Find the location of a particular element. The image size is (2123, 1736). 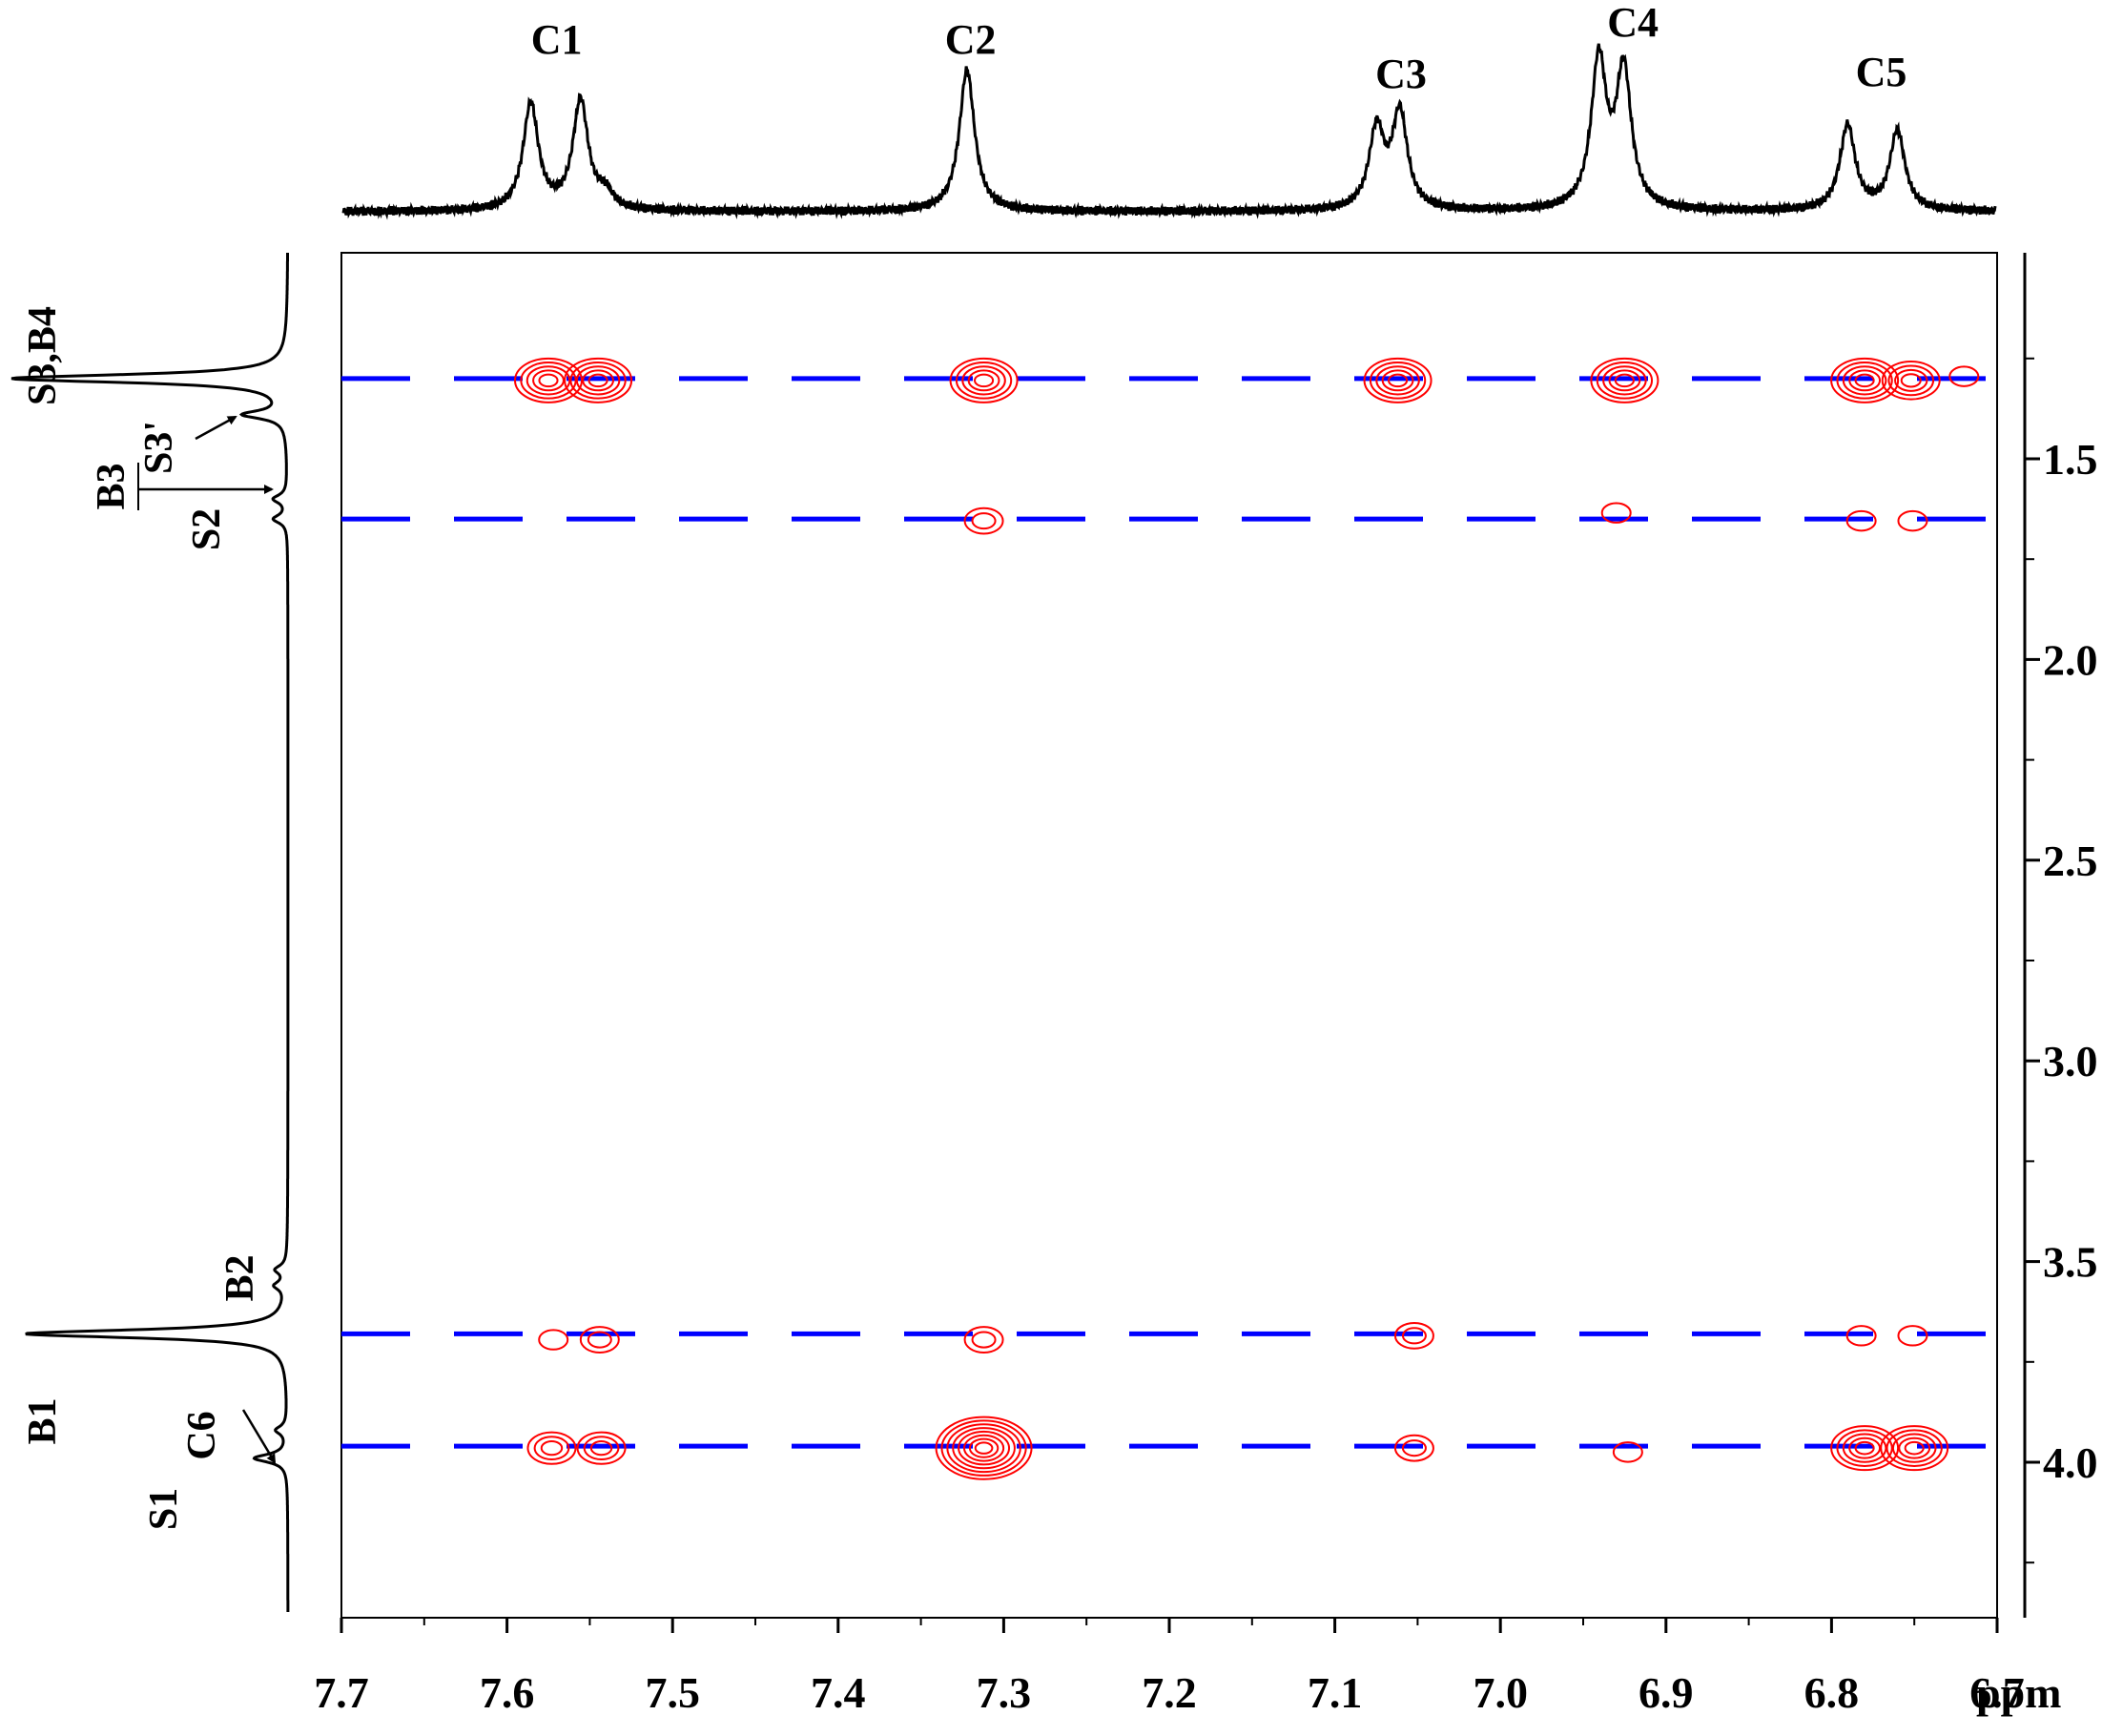

x-tick-label: 7.0 is located at coordinates (1501, 1692).